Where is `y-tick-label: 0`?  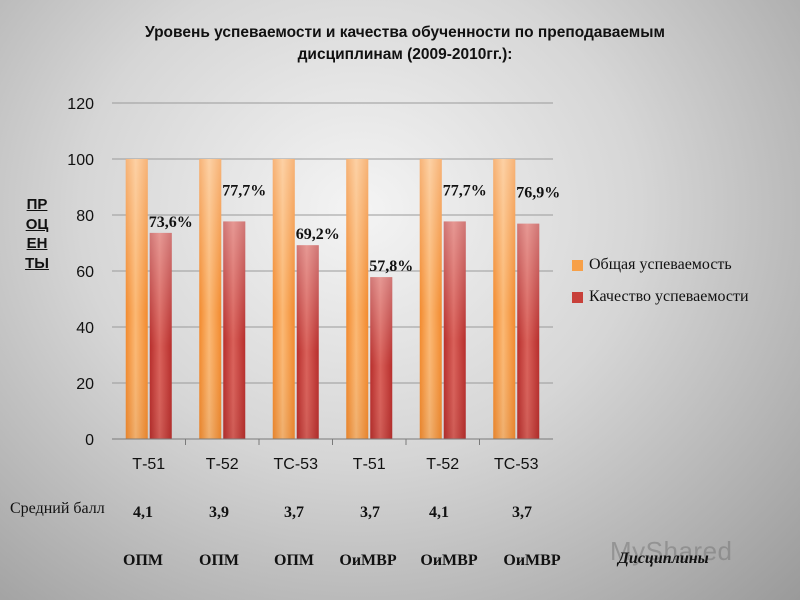 y-tick-label: 0 is located at coordinates (89, 440).